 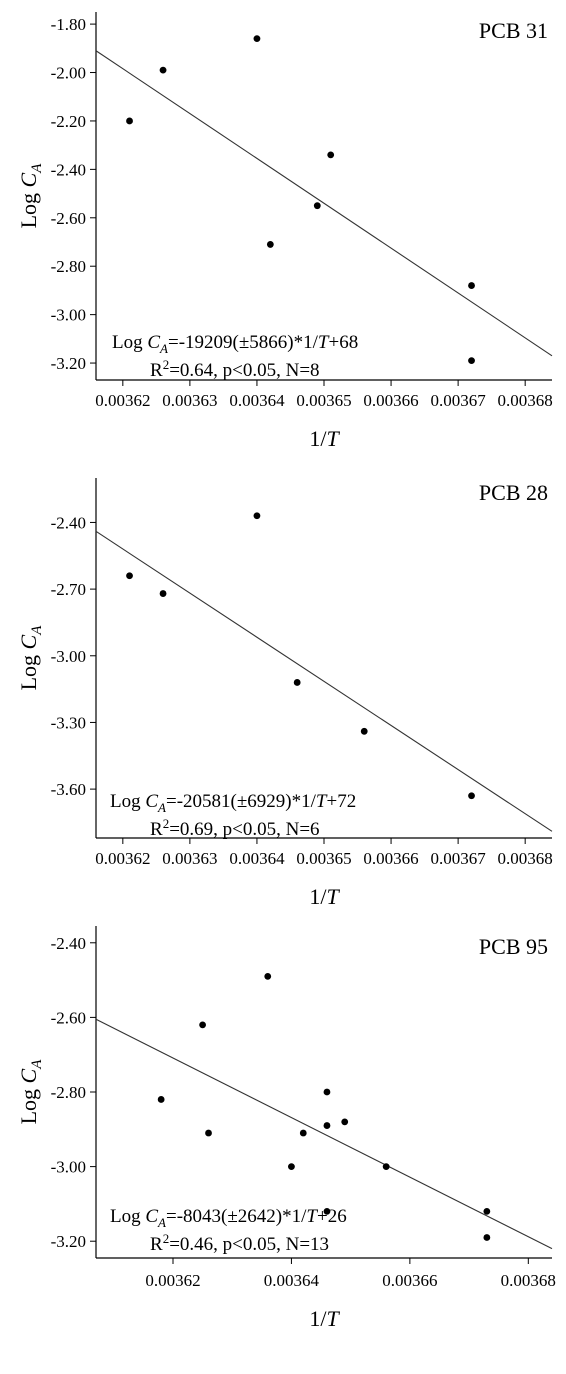 I want to click on regression-stats: R2=0.46, p<0.05, N=13, so click(x=239, y=1243).